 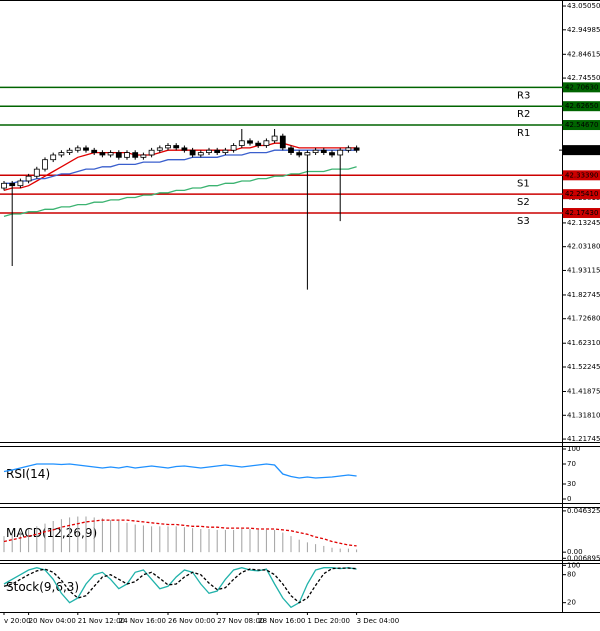 I want to click on panel-title: RSI(14), so click(x=28, y=474).